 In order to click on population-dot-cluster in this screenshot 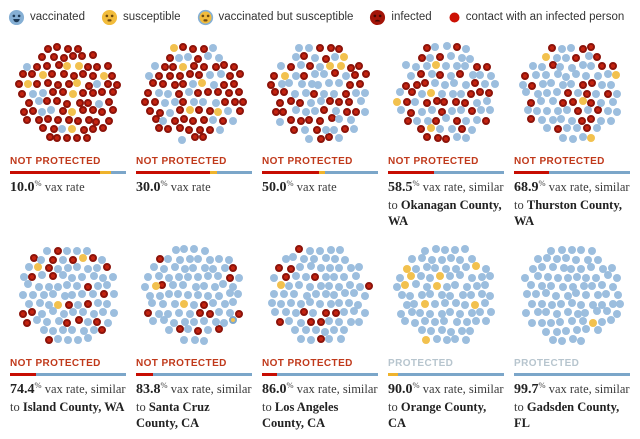, I will do `click(320, 295)`.